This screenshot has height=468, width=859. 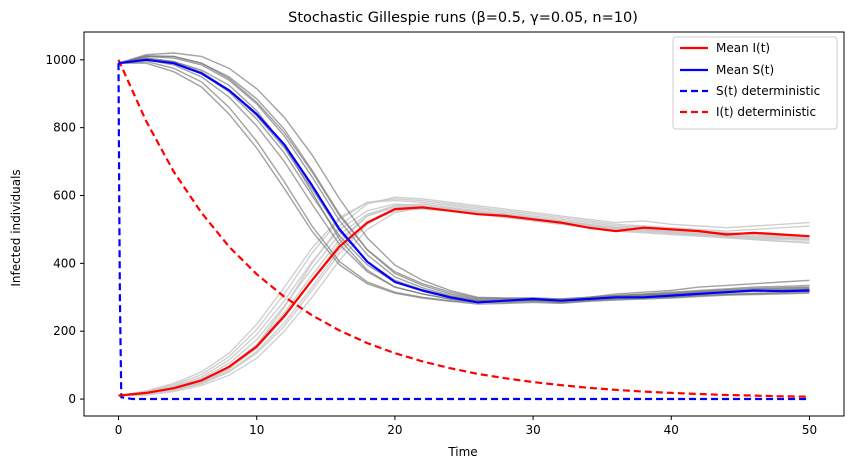 What do you see at coordinates (809, 430) in the screenshot?
I see `x-tick-label-50: 50` at bounding box center [809, 430].